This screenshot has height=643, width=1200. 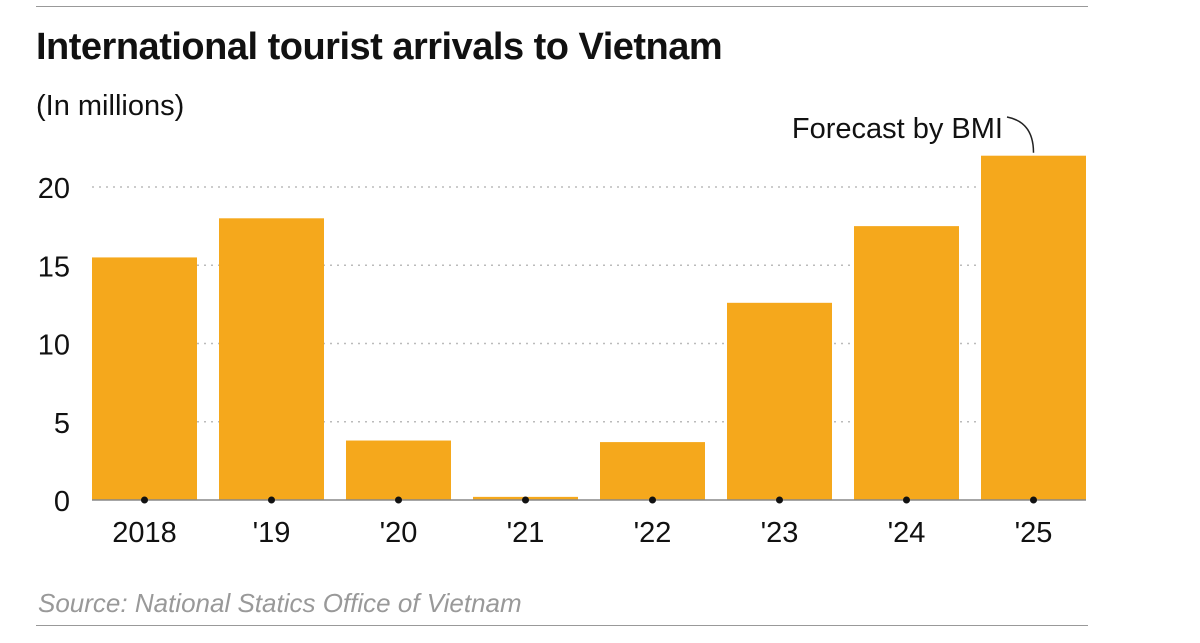 I want to click on chart-subtitle: (In millions), so click(x=110, y=106).